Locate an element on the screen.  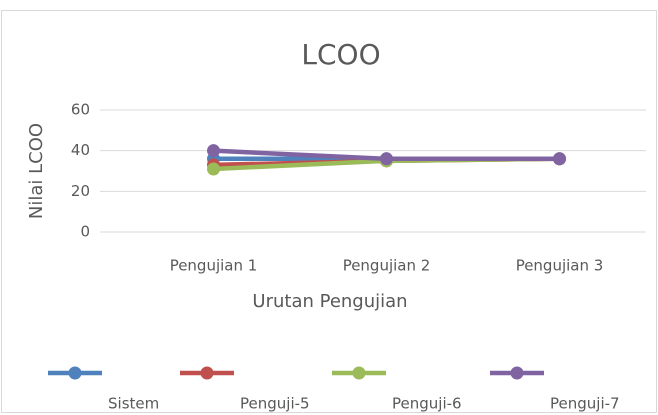
y-tick-label: 0 is located at coordinates (85, 232).